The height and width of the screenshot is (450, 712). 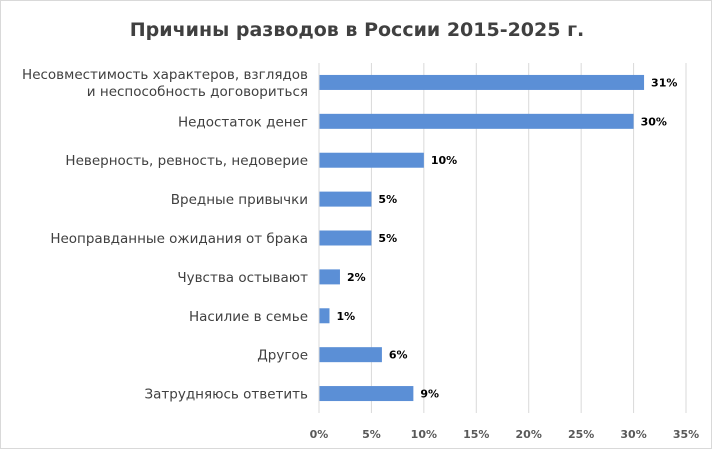 I want to click on data-label: 6%, so click(x=398, y=355).